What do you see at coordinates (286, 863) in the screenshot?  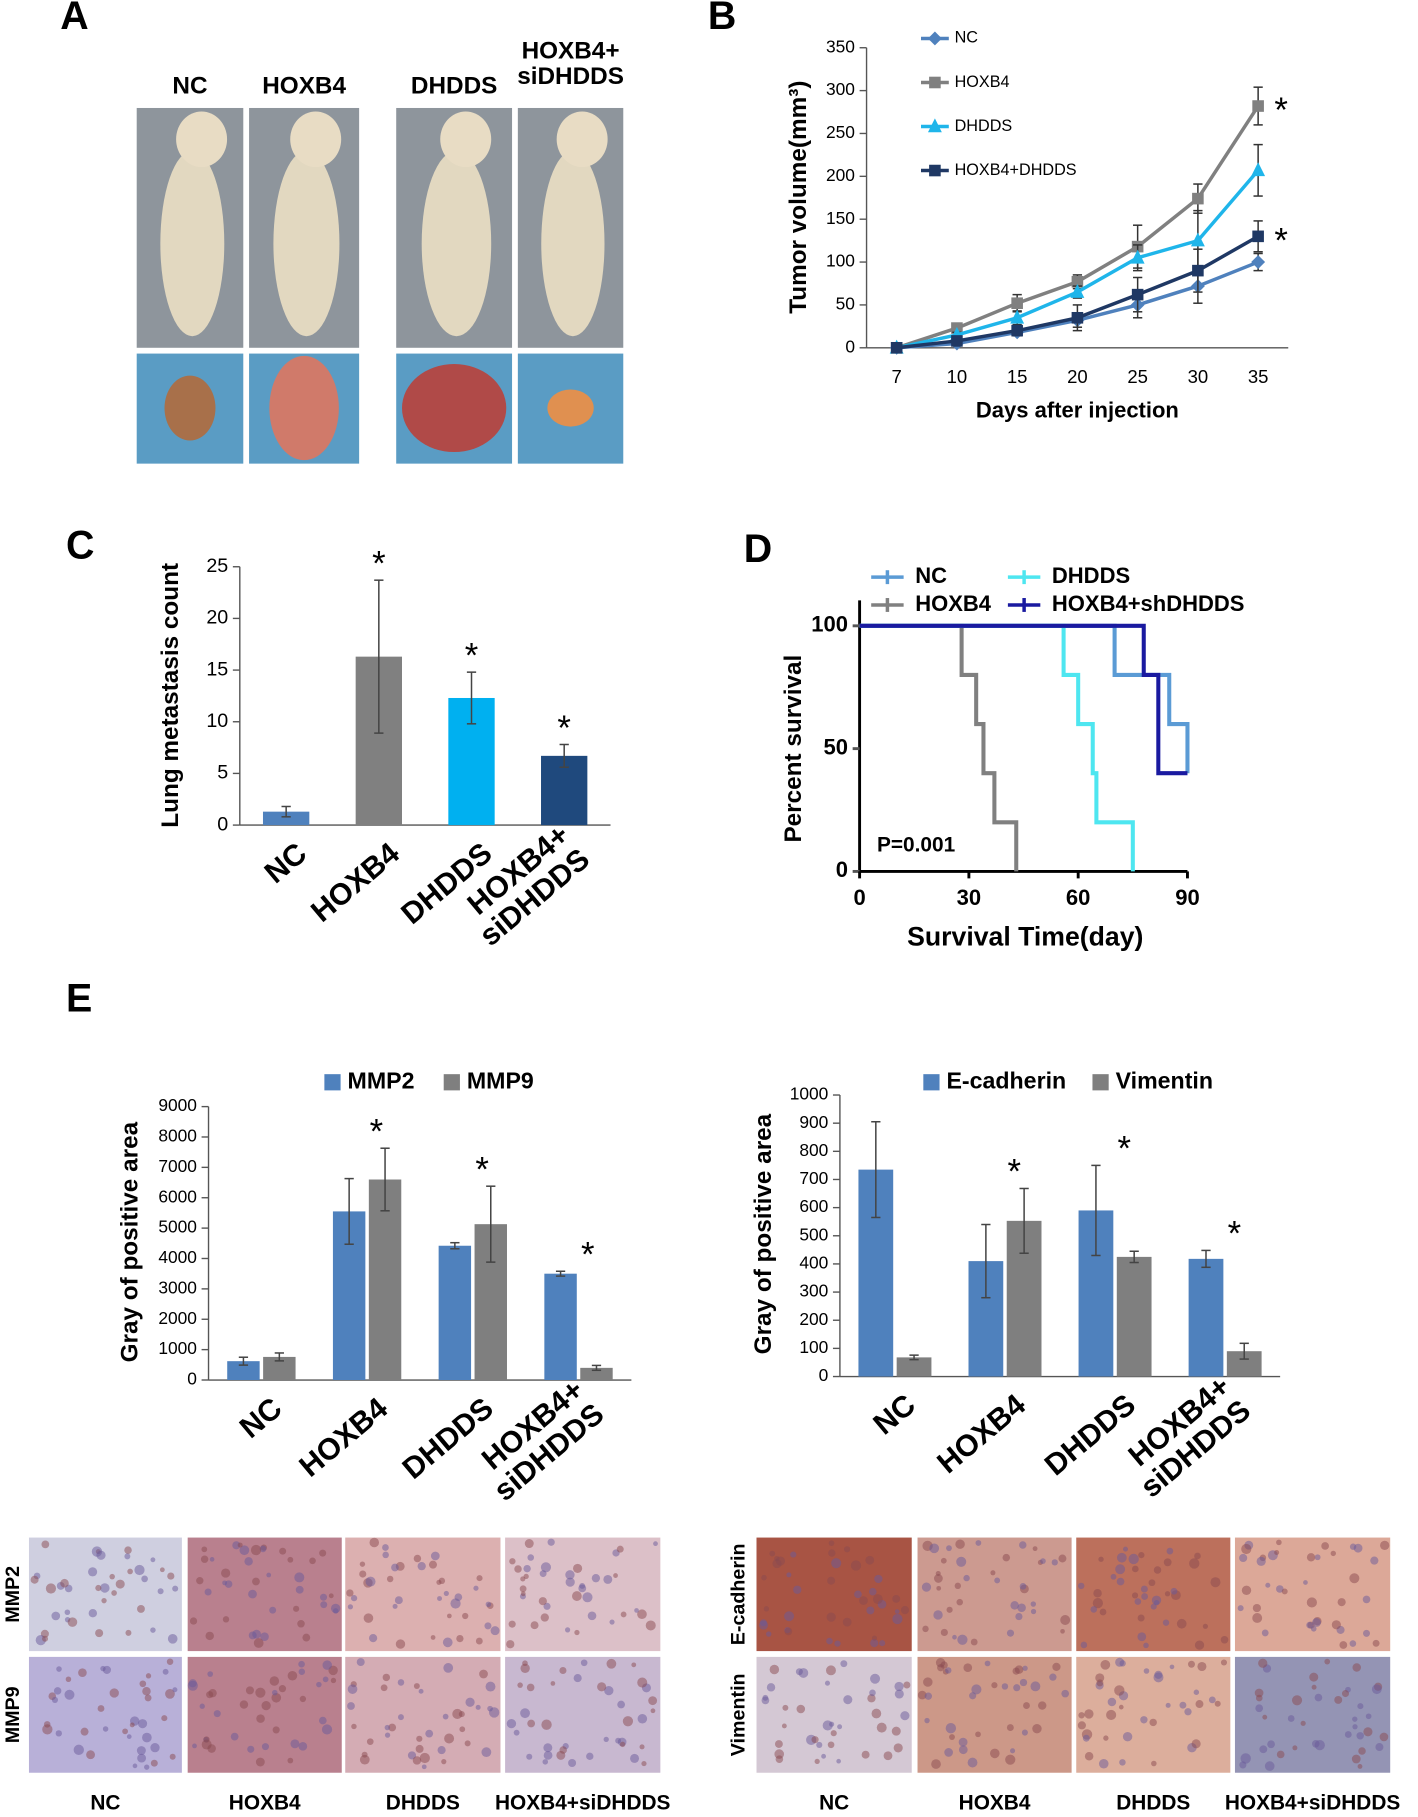 I see `x-tick-label: NC` at bounding box center [286, 863].